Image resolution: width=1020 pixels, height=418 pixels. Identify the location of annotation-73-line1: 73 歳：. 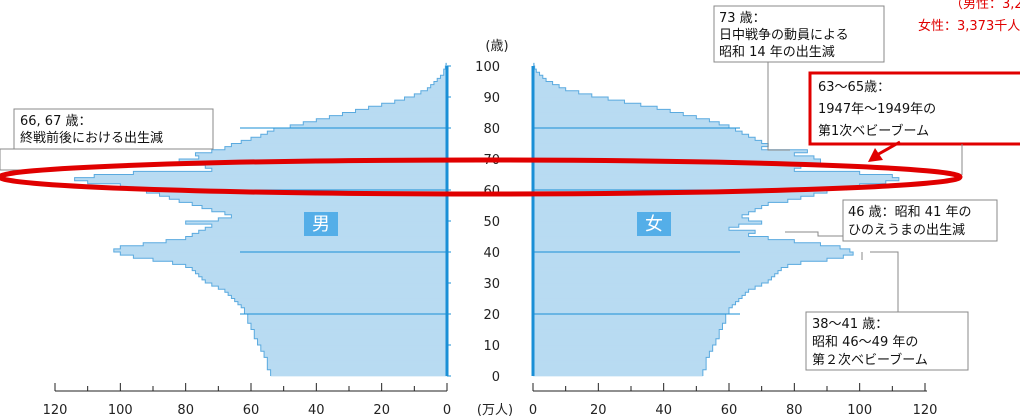
(742, 18).